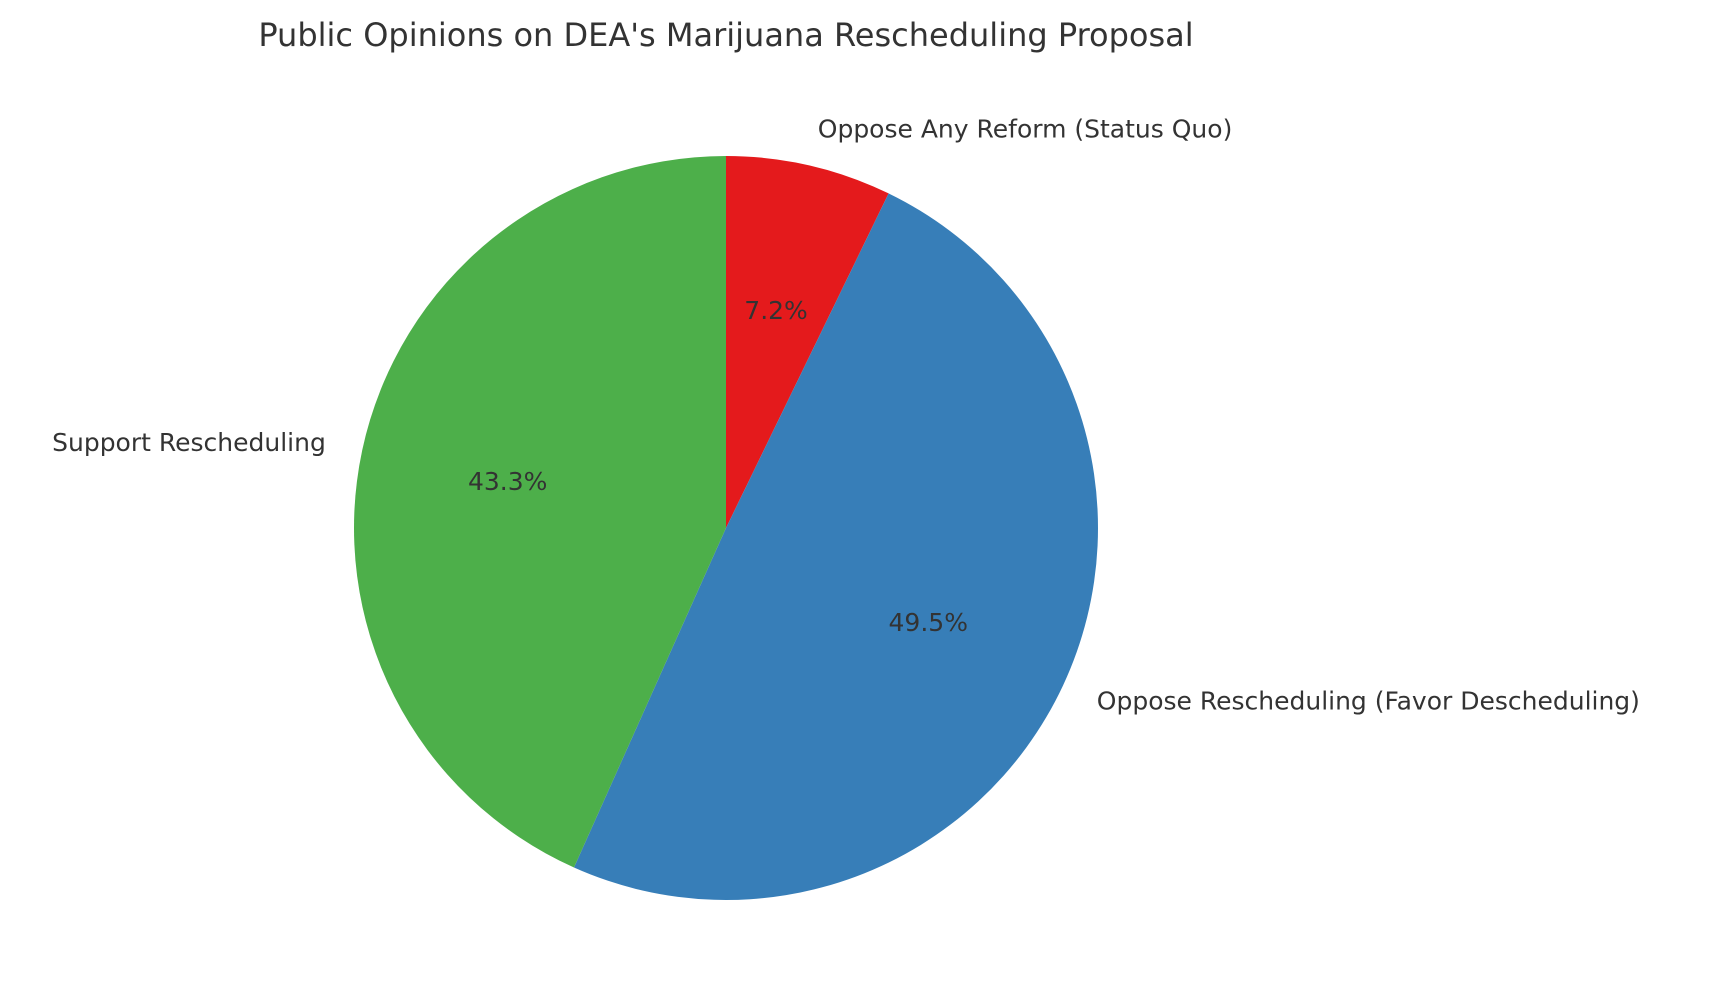 This screenshot has width=1712, height=1007. Describe the element at coordinates (928, 622) in the screenshot. I see `pie-pct-label: 49.5%` at that location.